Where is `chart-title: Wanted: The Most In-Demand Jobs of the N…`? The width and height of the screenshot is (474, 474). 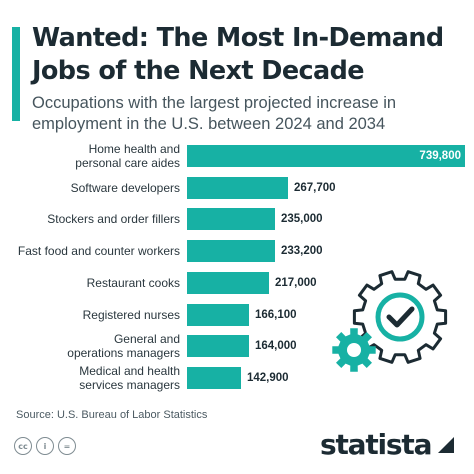 chart-title: Wanted: The Most In-Demand Jobs of the N… is located at coordinates (238, 54).